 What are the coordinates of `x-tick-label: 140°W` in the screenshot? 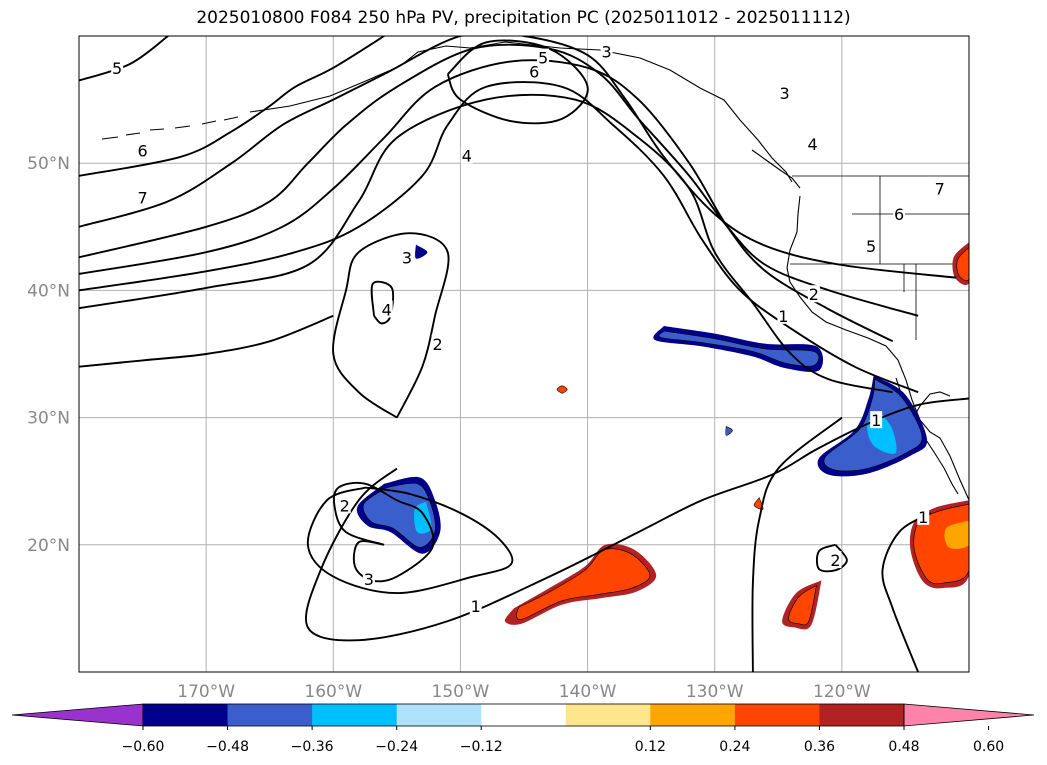 It's located at (588, 692).